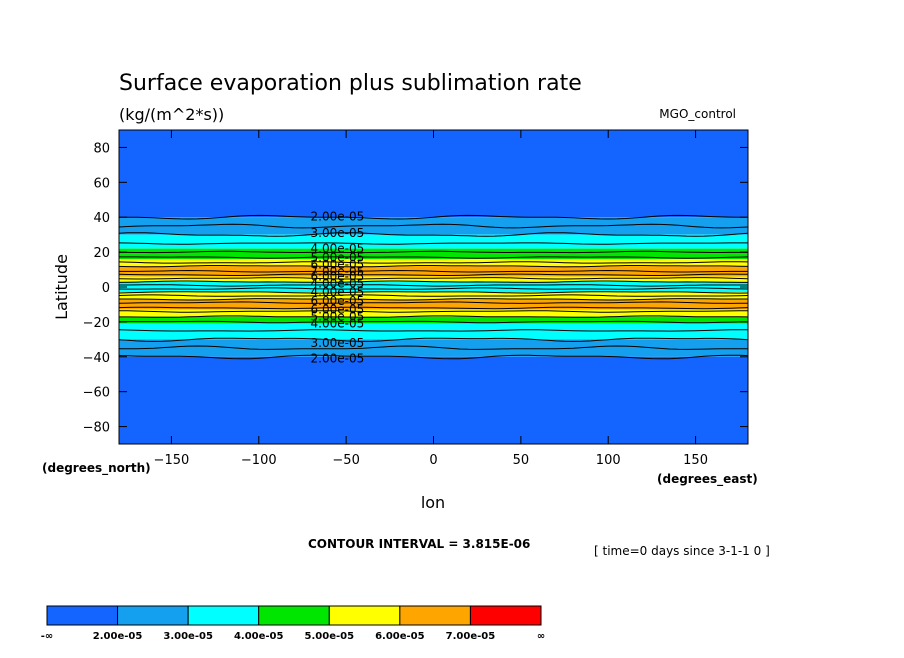 This screenshot has height=658, width=904. I want to click on x-tick-label: −50, so click(345, 460).